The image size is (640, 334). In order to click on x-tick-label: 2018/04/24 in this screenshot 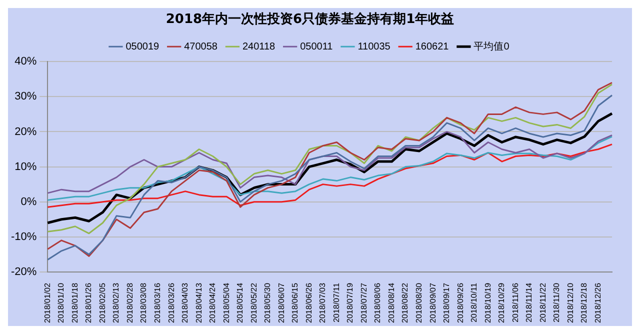, I will do `click(213, 303)`.